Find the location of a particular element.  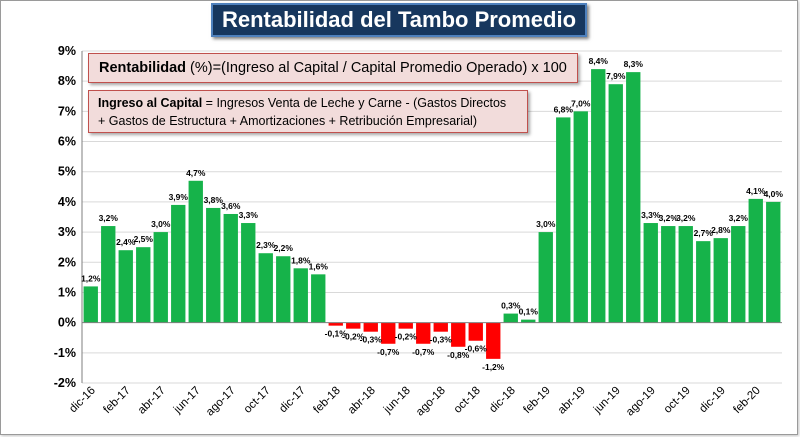

x-tick-label: dic-19 is located at coordinates (712, 400).